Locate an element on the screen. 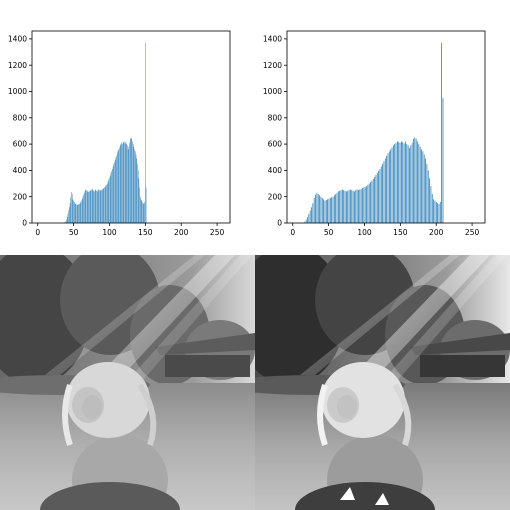  plot-frame is located at coordinates (386, 127).